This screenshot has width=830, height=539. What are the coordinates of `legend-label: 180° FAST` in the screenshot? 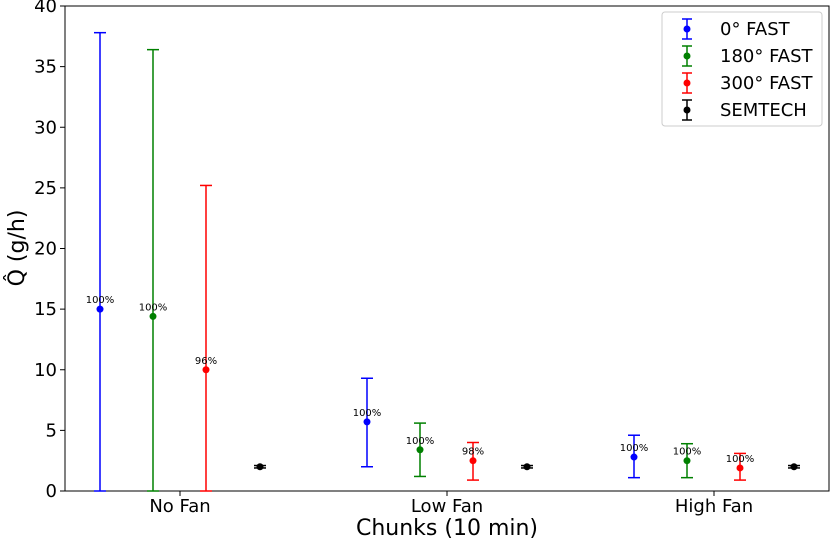 It's located at (767, 56).